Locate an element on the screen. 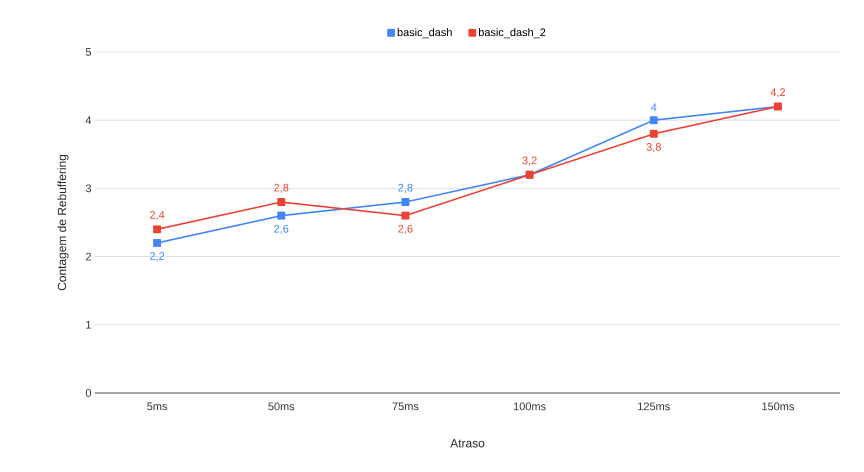 The height and width of the screenshot is (472, 864). data-label: 4 is located at coordinates (653, 107).